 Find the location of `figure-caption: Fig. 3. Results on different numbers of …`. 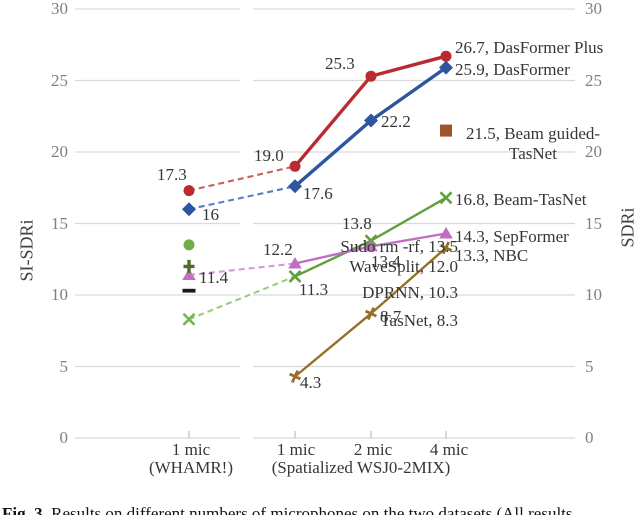

figure-caption: Fig. 3. Results on different numbers of … is located at coordinates (320, 509).